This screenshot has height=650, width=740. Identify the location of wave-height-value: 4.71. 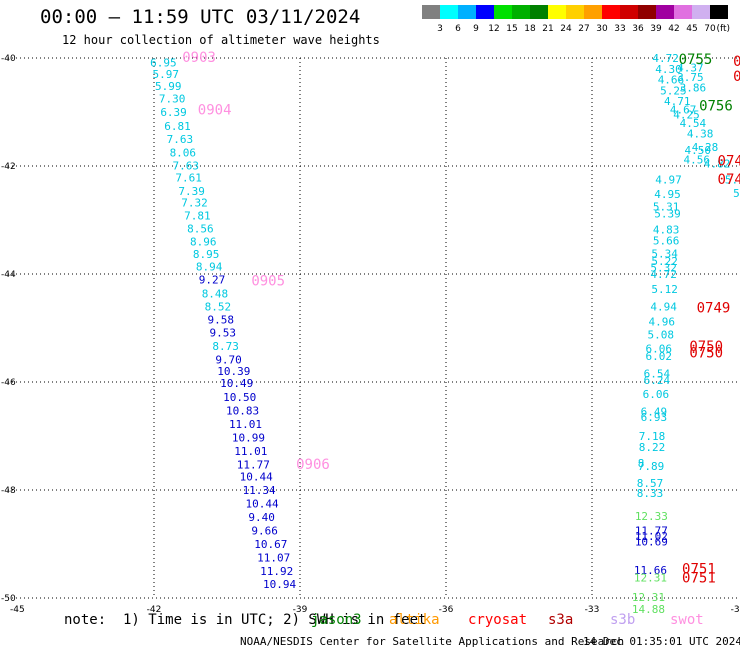
(677, 101).